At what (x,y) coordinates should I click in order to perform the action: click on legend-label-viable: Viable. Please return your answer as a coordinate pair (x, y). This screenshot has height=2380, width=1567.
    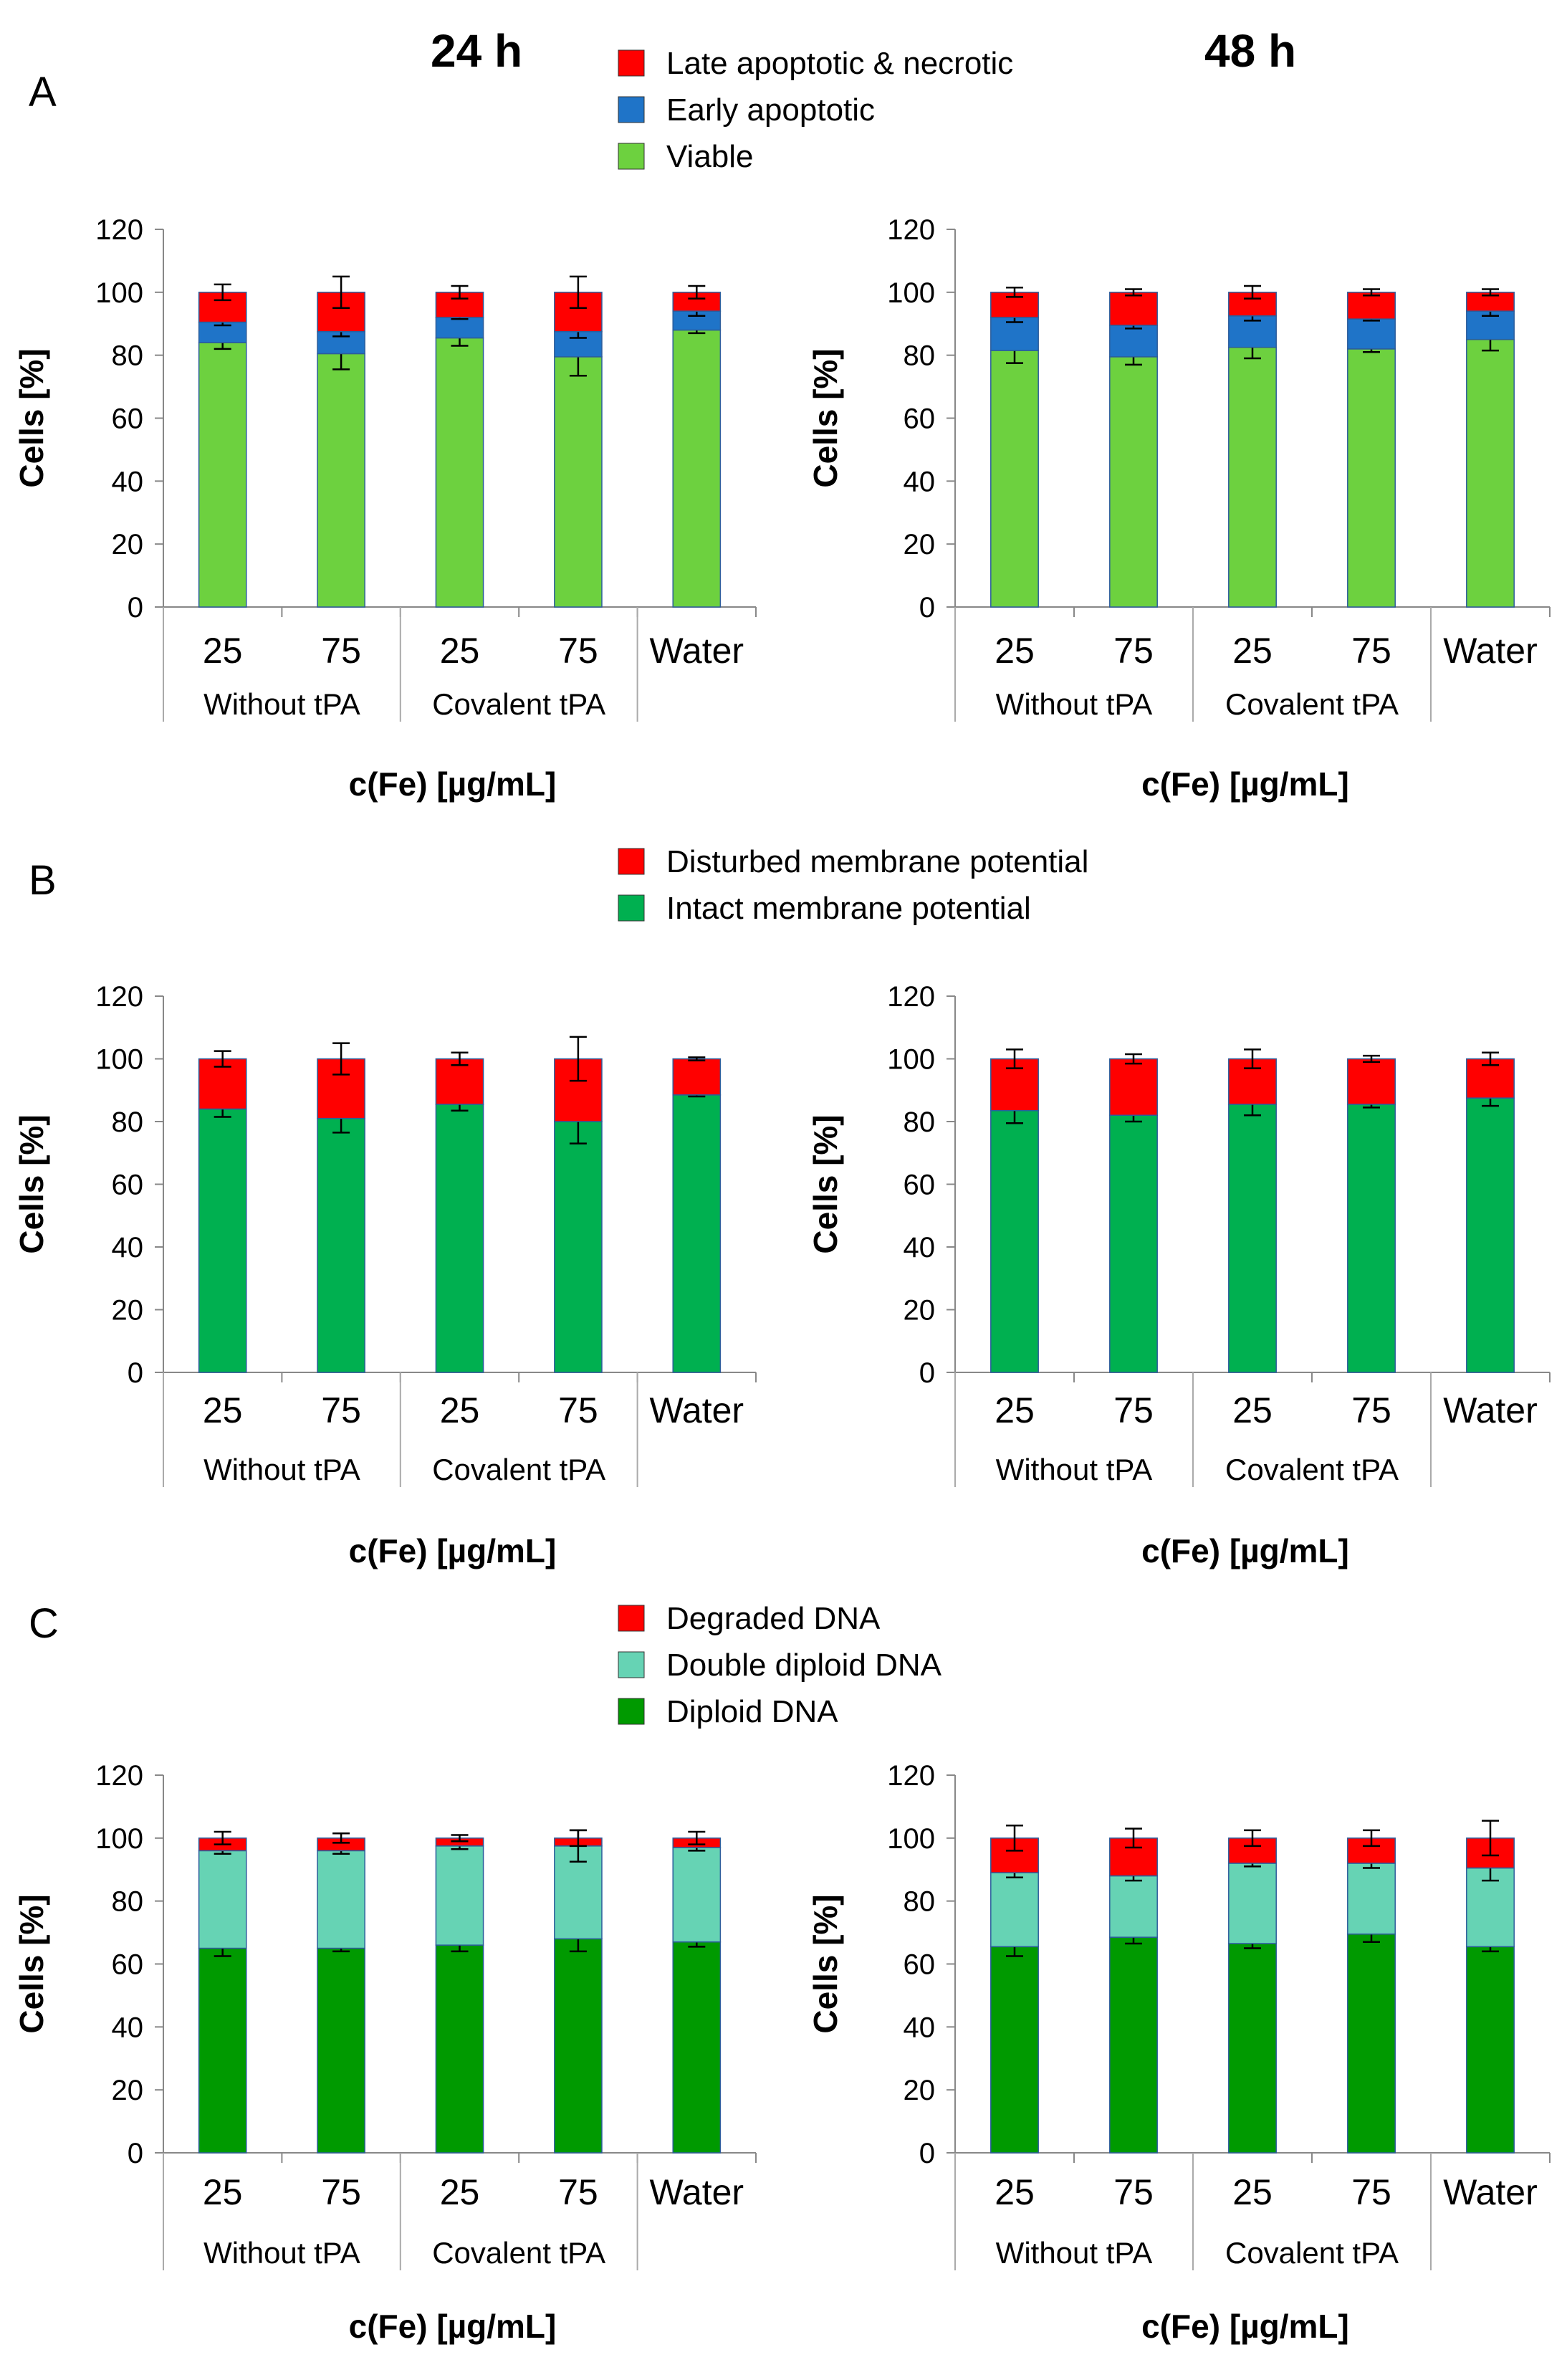
    Looking at the image, I should click on (710, 156).